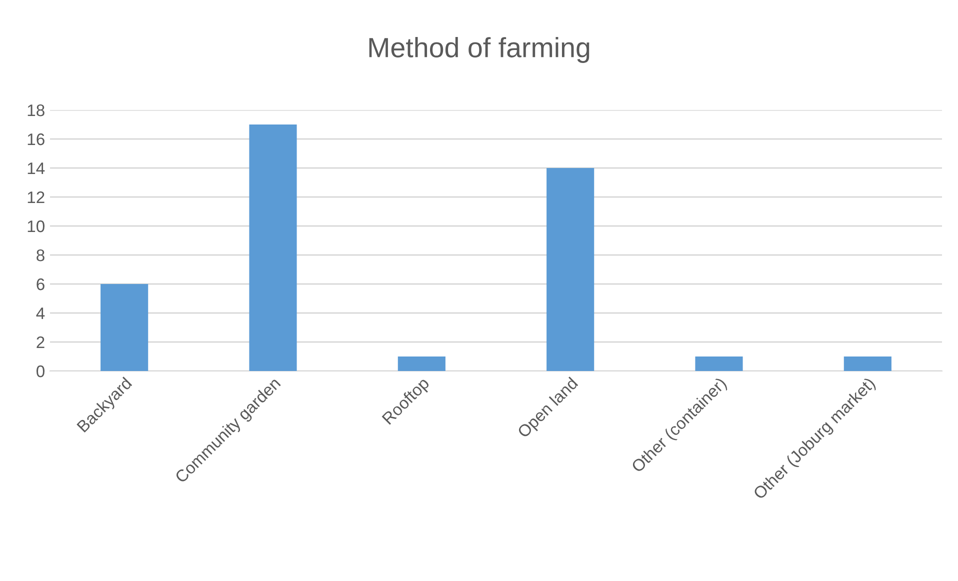 This screenshot has height=581, width=958. What do you see at coordinates (40, 314) in the screenshot?
I see `y-tick-label: 4` at bounding box center [40, 314].